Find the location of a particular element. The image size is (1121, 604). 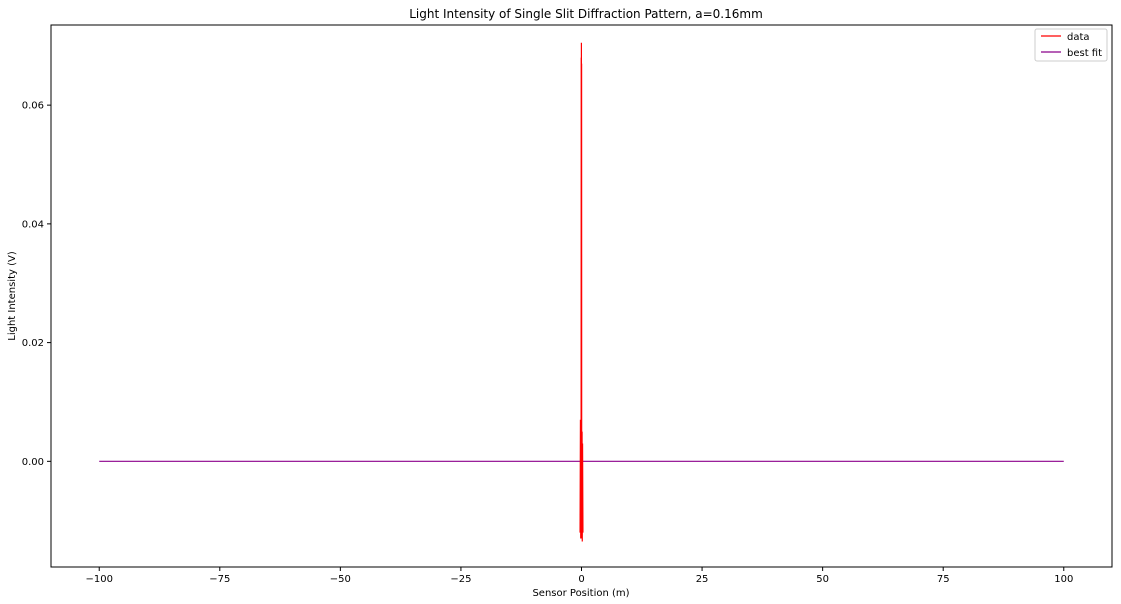

legend-label-best-fit: best fit is located at coordinates (1084, 53).